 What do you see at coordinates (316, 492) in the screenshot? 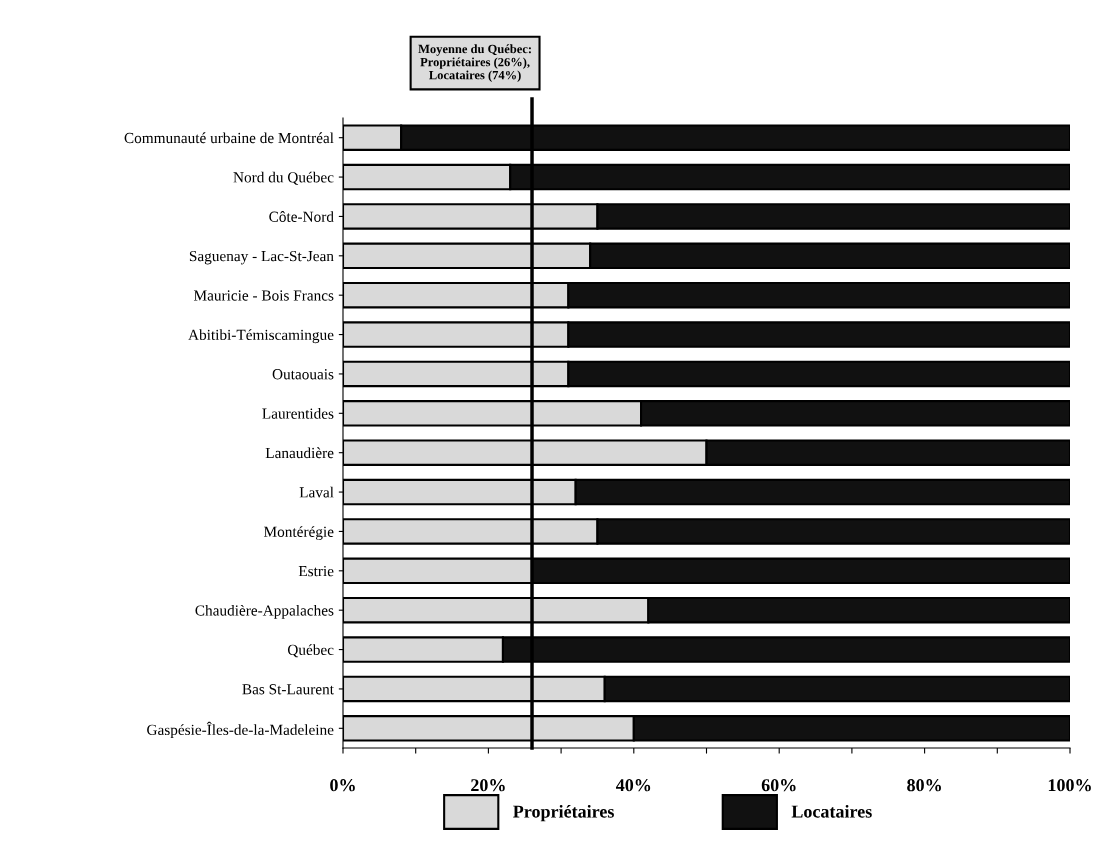
I see `y-tick-label: Laval` at bounding box center [316, 492].